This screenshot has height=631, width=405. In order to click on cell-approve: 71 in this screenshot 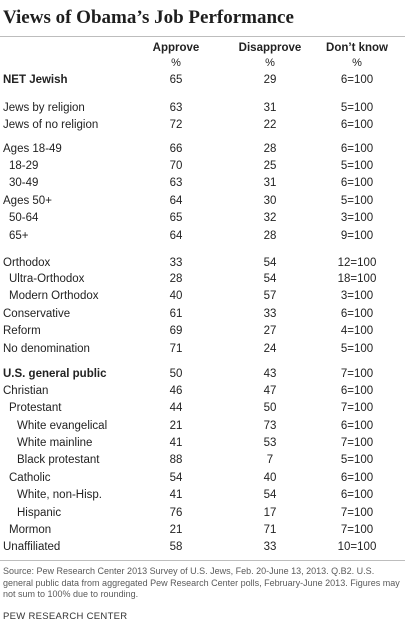, I will do `click(176, 349)`.